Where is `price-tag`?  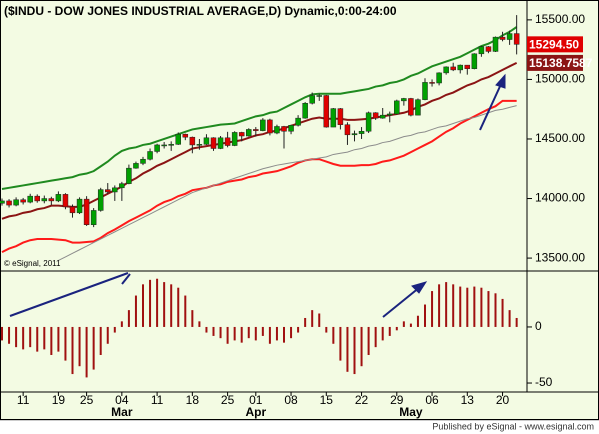 price-tag is located at coordinates (555, 44).